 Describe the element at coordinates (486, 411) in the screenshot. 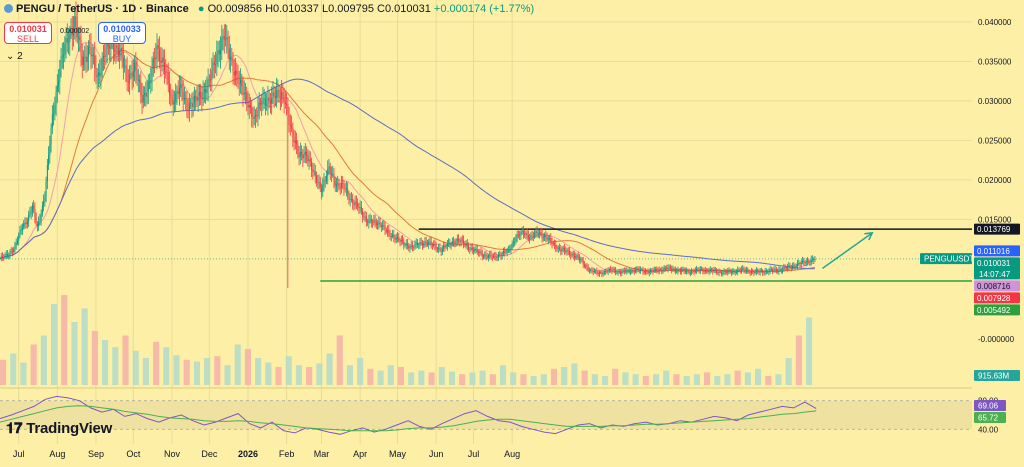

I see `rsi-pane` at that location.